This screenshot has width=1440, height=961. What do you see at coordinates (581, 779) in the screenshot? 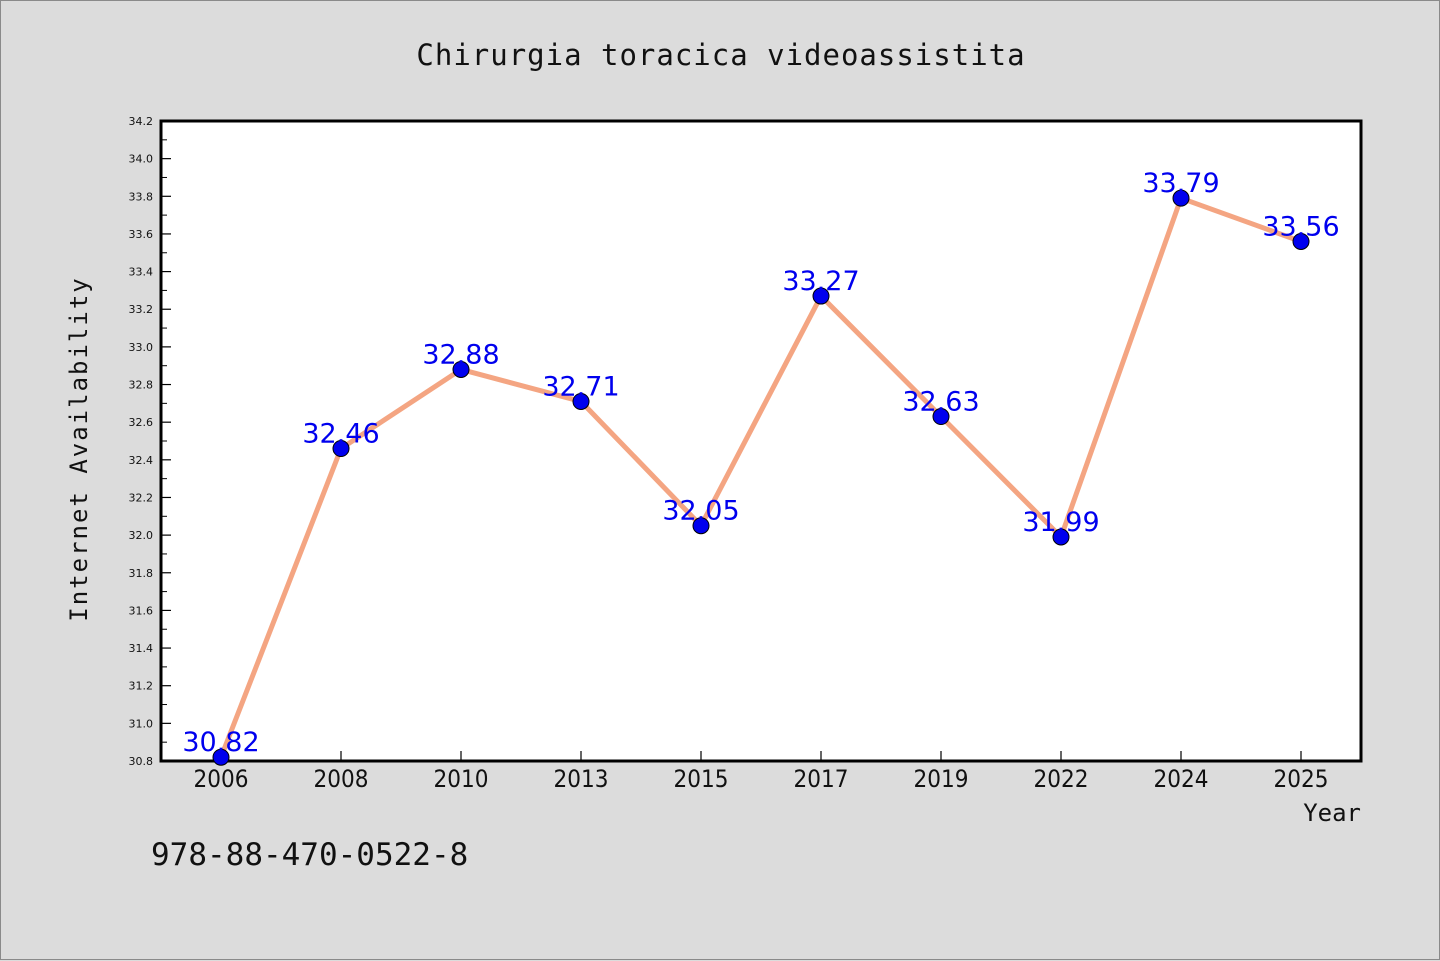
I see `x-tick-label: 2013` at bounding box center [581, 779].